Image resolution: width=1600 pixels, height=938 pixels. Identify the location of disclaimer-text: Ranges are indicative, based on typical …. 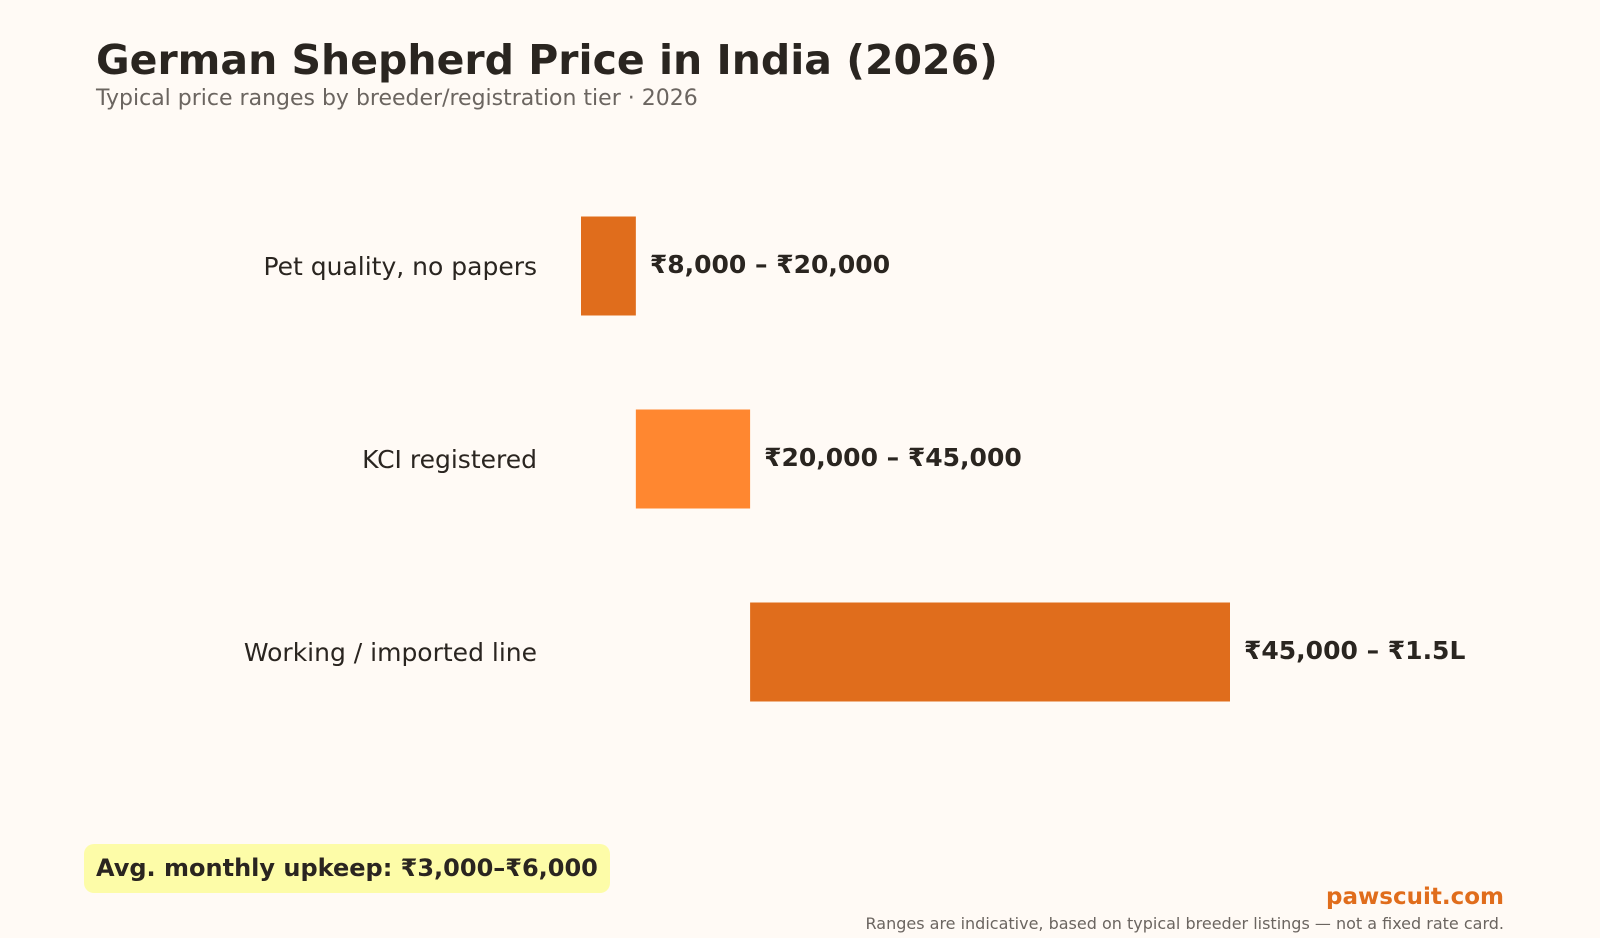
(1185, 923).